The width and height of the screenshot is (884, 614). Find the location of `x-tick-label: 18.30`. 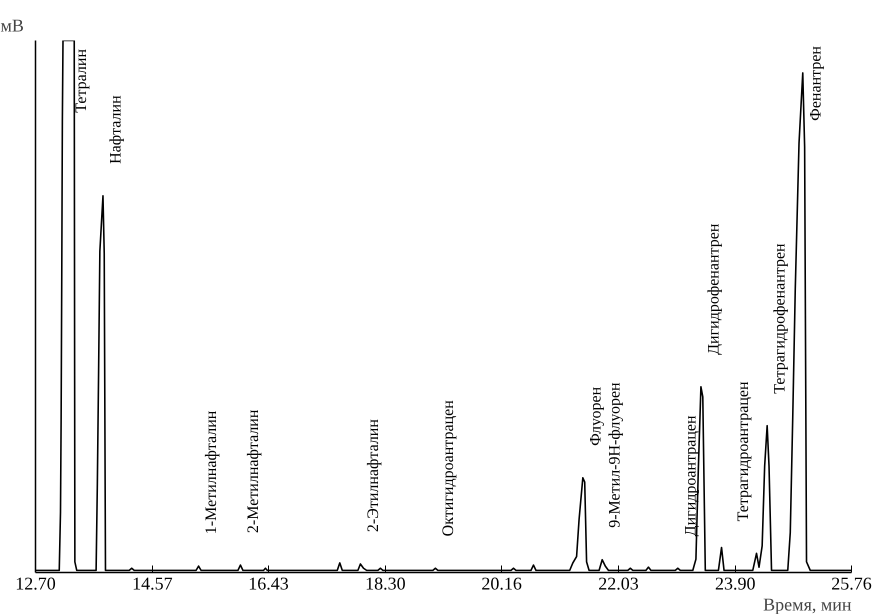

x-tick-label: 18.30 is located at coordinates (385, 584).